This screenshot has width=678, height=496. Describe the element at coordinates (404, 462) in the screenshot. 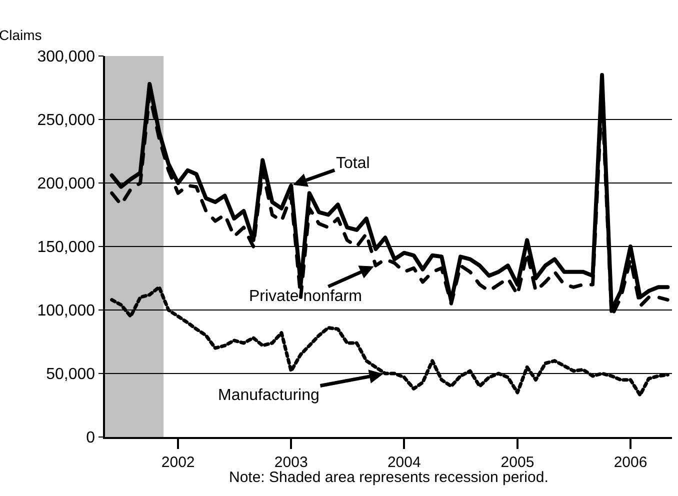

I see `x-tick-label: 2004` at that location.